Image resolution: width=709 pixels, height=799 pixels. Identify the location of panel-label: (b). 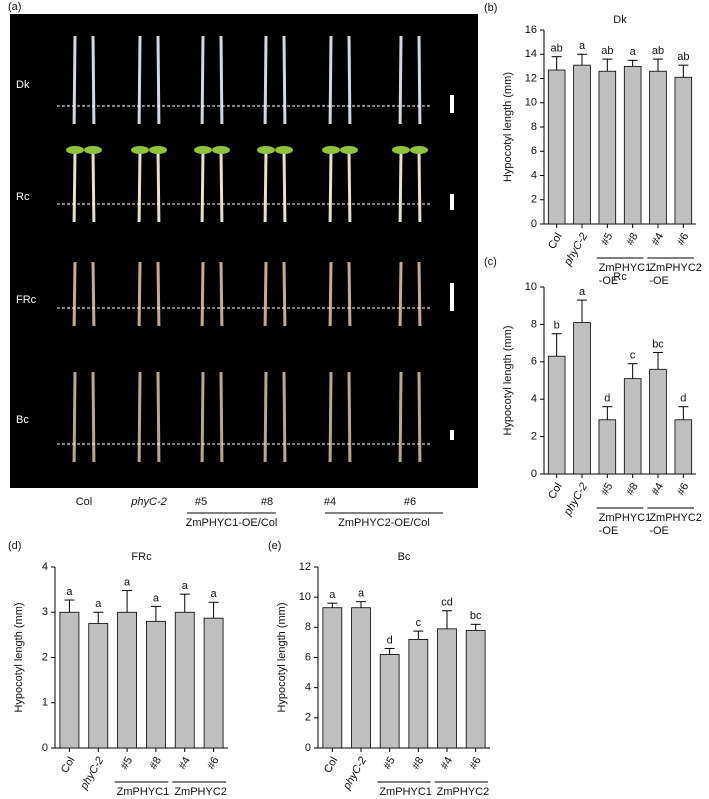
(490, 8).